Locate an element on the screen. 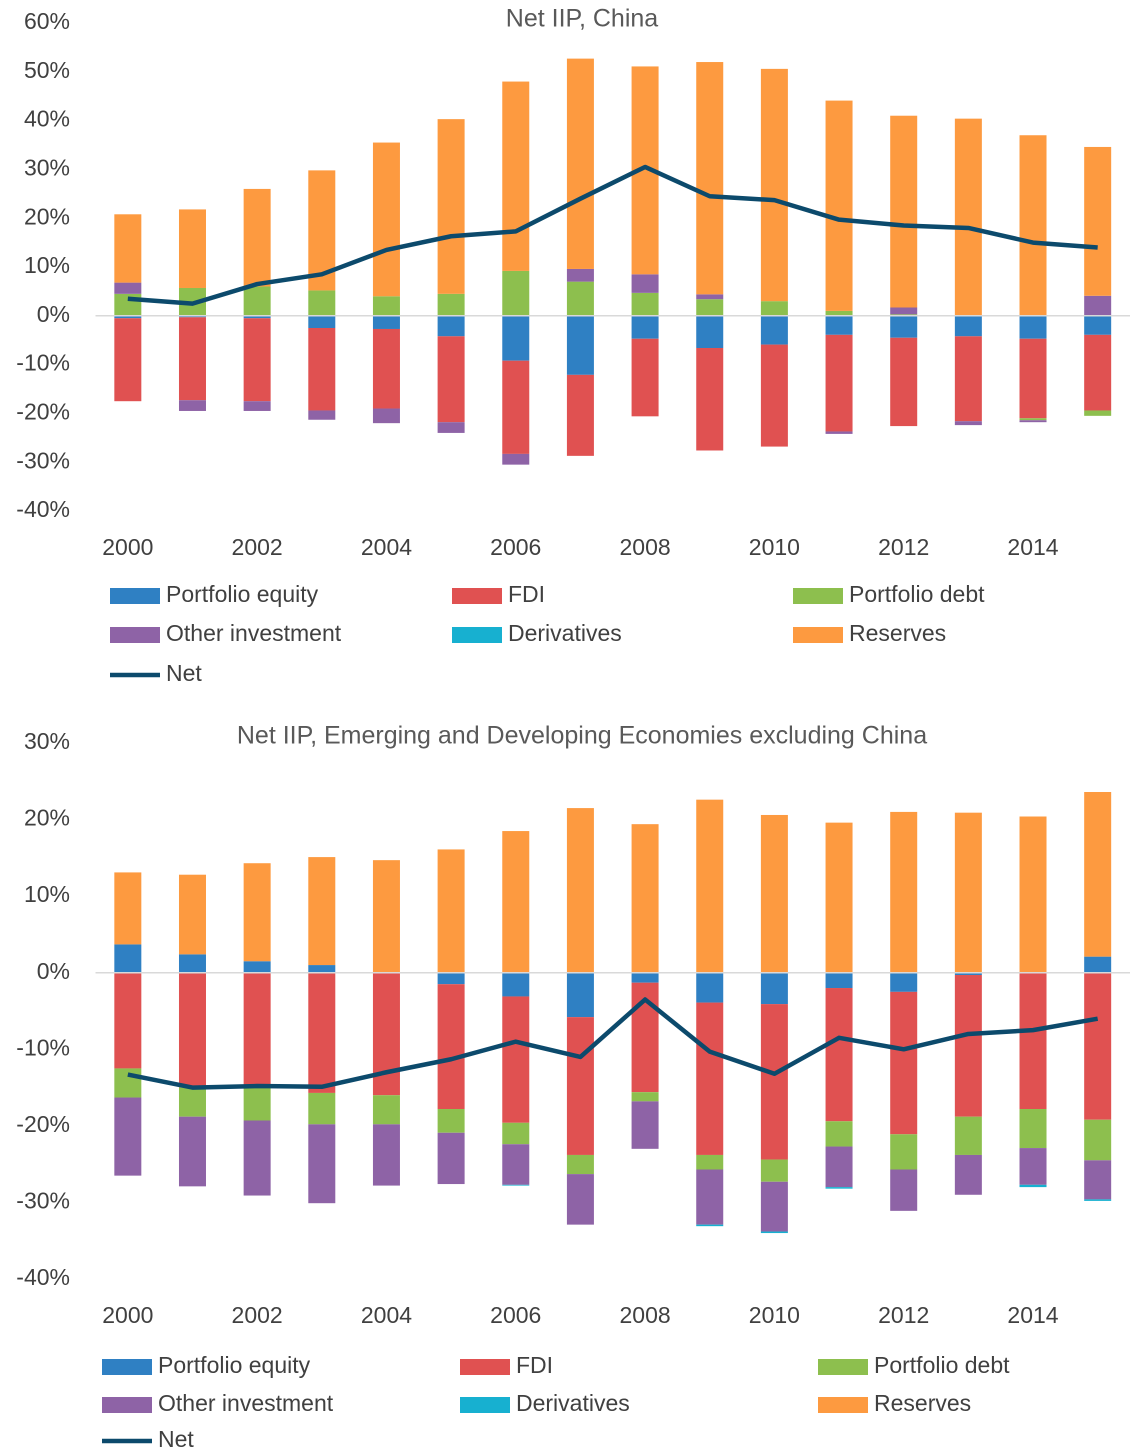 The width and height of the screenshot is (1130, 1454). y-tick-label: 50% is located at coordinates (47, 70).